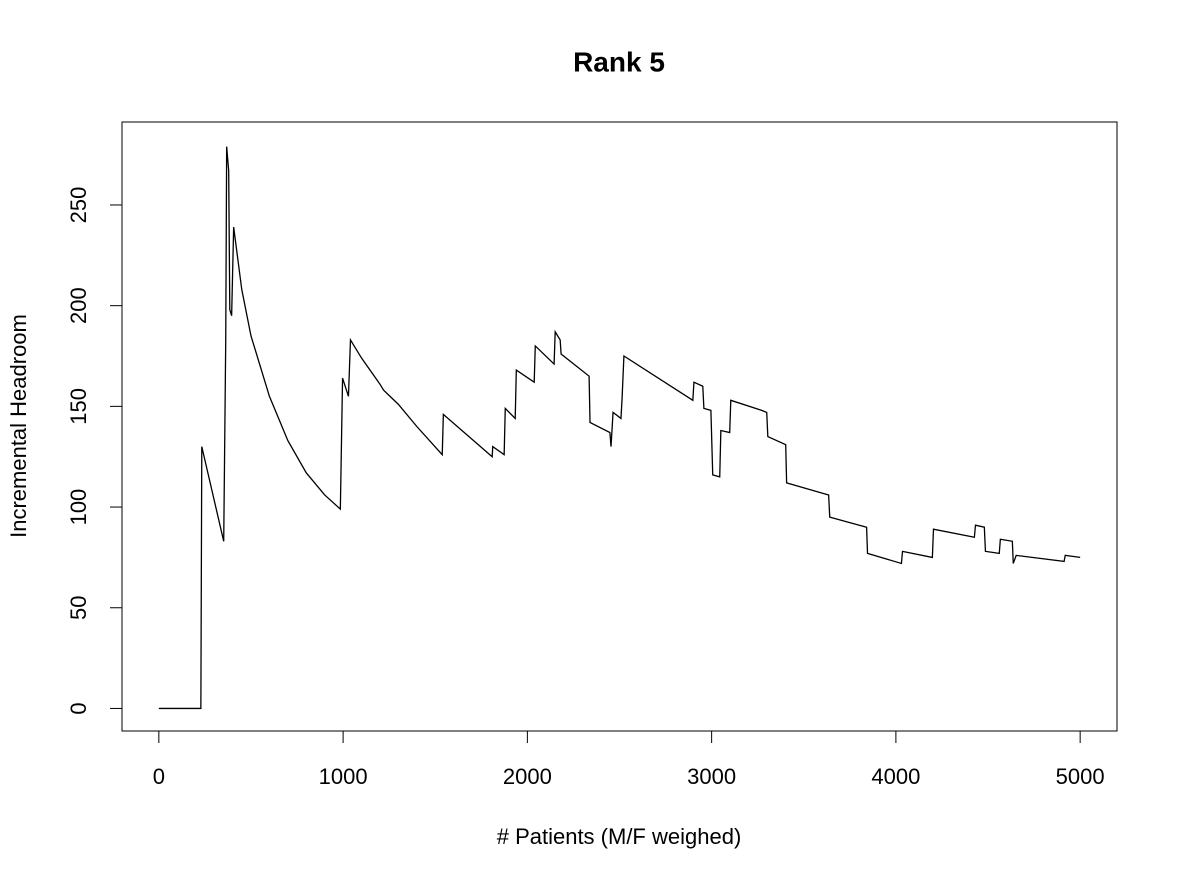  What do you see at coordinates (78, 608) in the screenshot?
I see `y-tick-label: 50` at bounding box center [78, 608].